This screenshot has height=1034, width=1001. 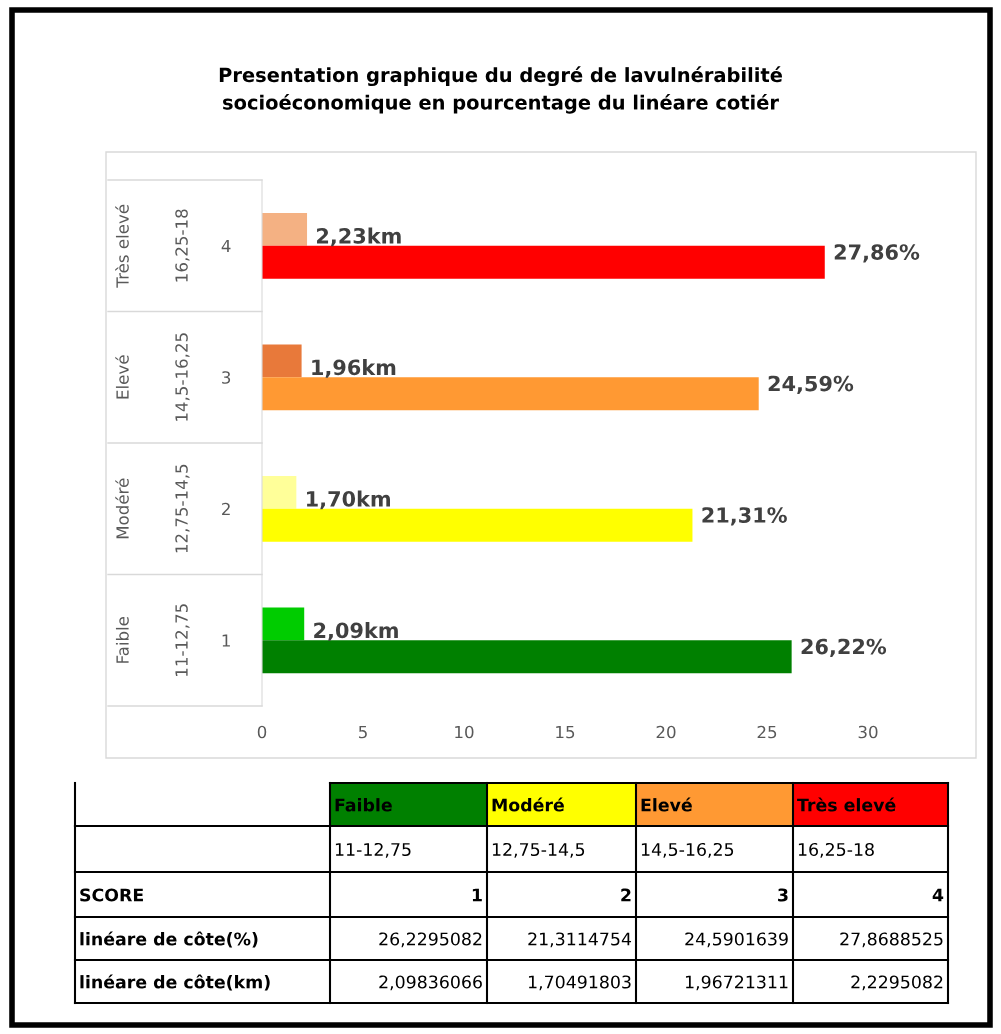 What do you see at coordinates (744, 516) in the screenshot?
I see `data-label: 21,31%` at bounding box center [744, 516].